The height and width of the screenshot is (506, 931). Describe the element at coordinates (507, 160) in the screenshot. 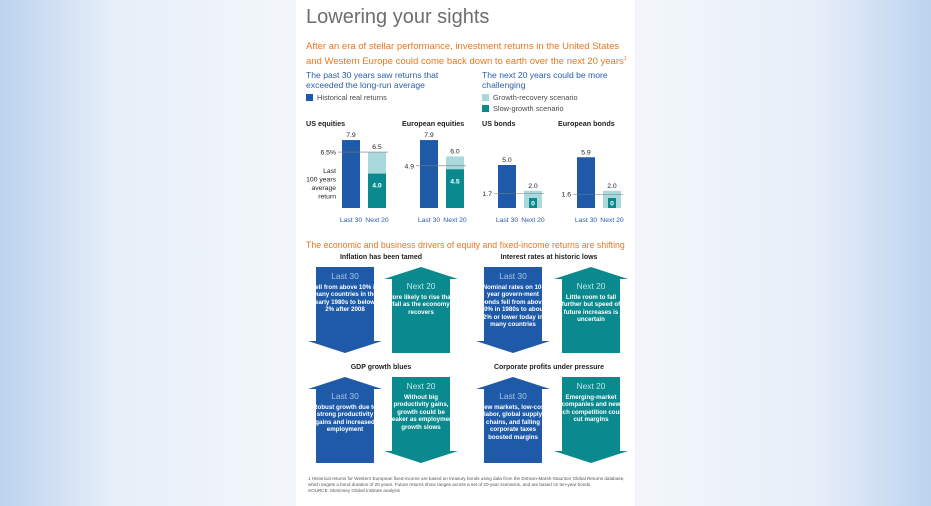

I see `bar-label-historical-us-bonds: 5.0` at that location.